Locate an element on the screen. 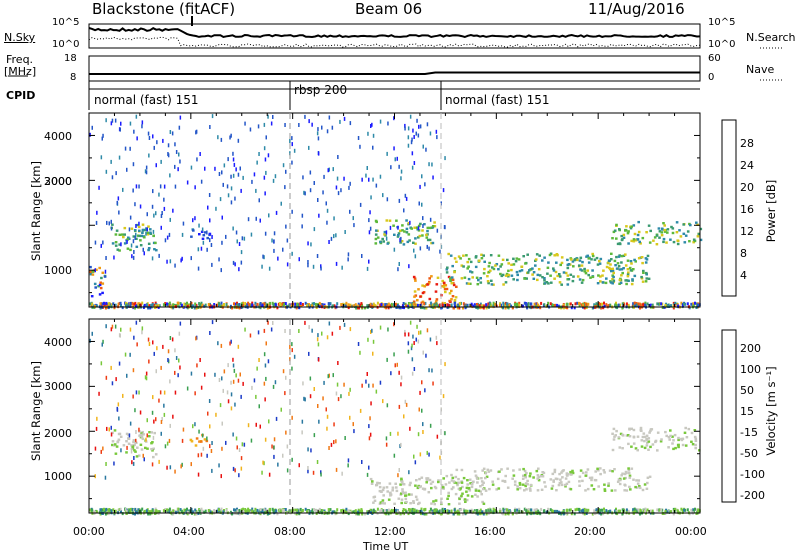 Image resolution: width=800 pixels, height=554 pixels. velocity-colorbar-frame is located at coordinates (729, 416).